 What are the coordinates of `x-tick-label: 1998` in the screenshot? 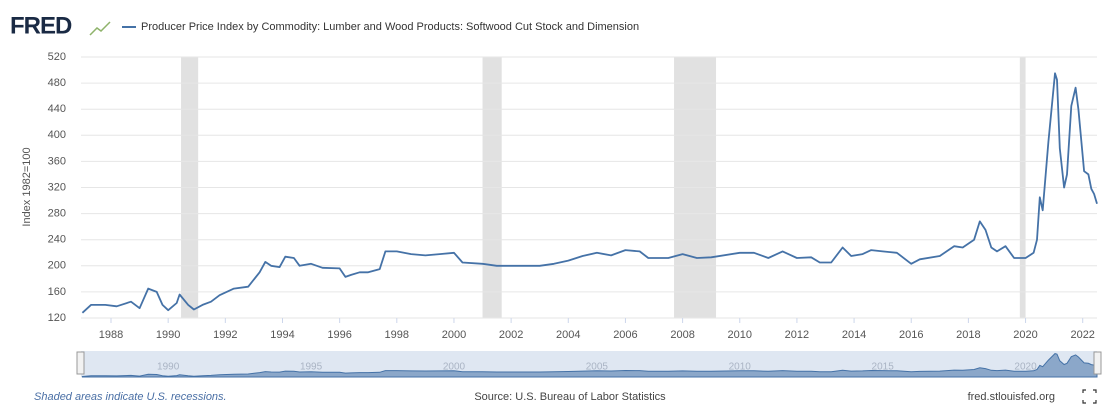 It's located at (397, 335).